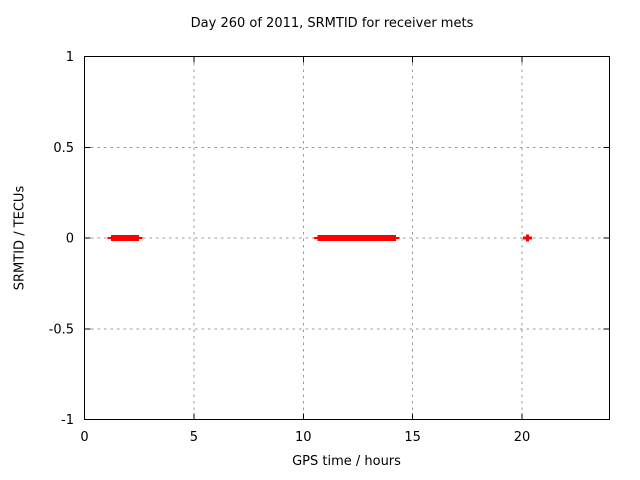 The height and width of the screenshot is (480, 640). Describe the element at coordinates (412, 437) in the screenshot. I see `x-tick-label: 15` at that location.